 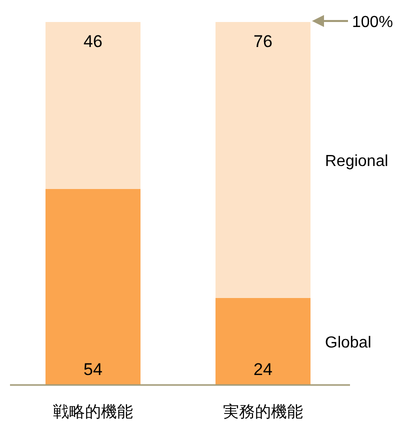 What do you see at coordinates (93, 412) in the screenshot?
I see `x-tick-label: 戦略的機能` at bounding box center [93, 412].